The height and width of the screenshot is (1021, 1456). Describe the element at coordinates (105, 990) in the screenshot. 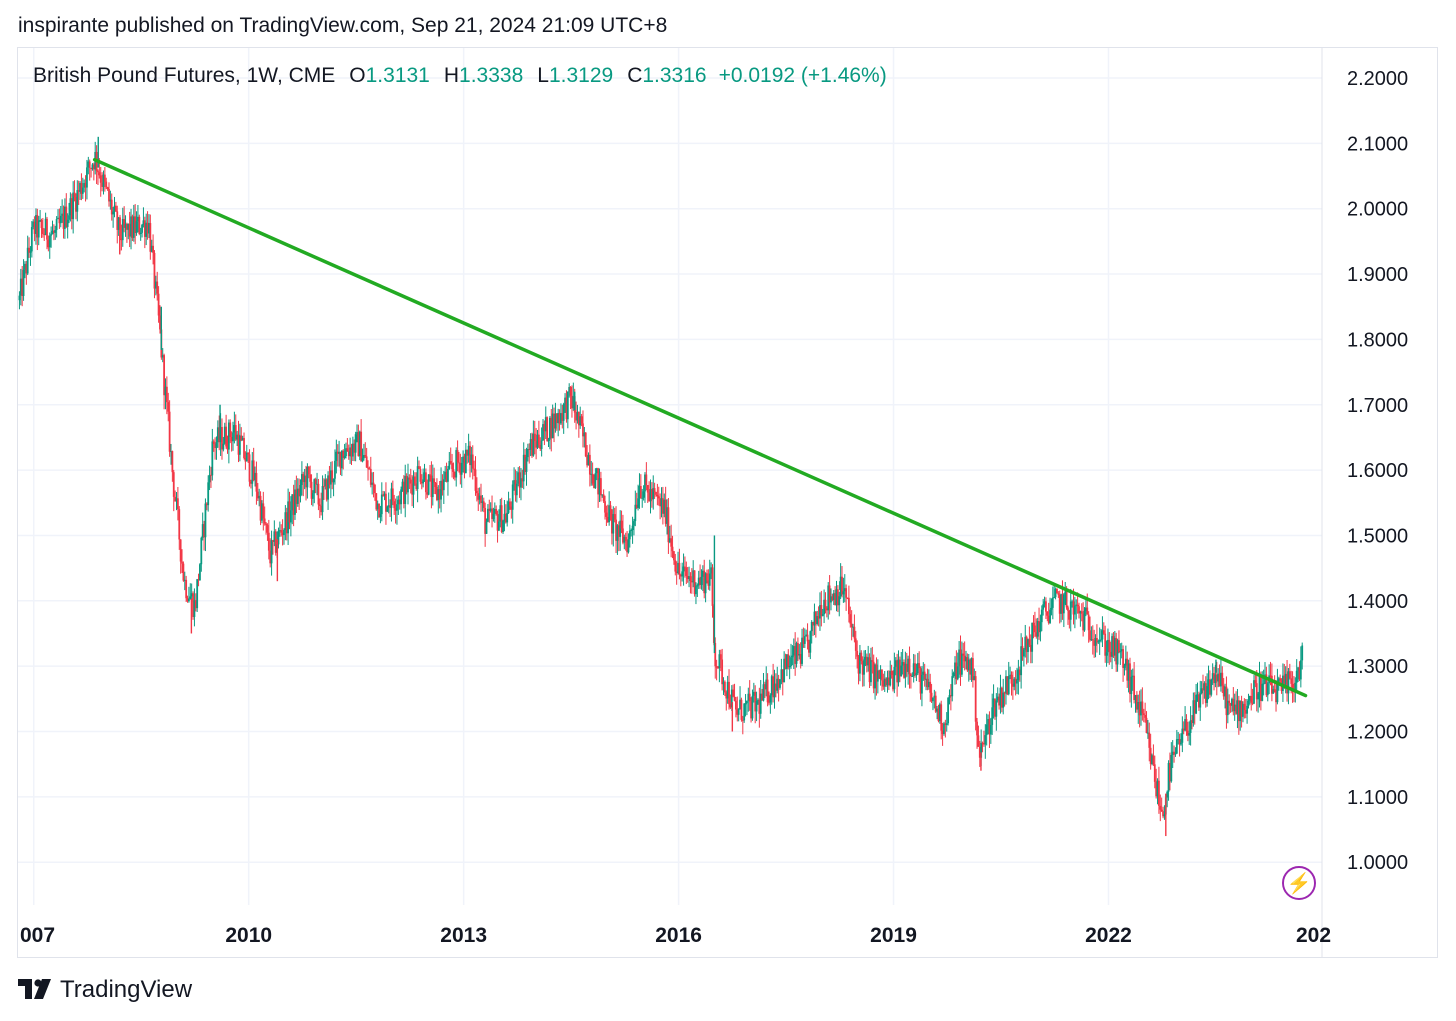

I see `footer-branding: TradingView` at that location.